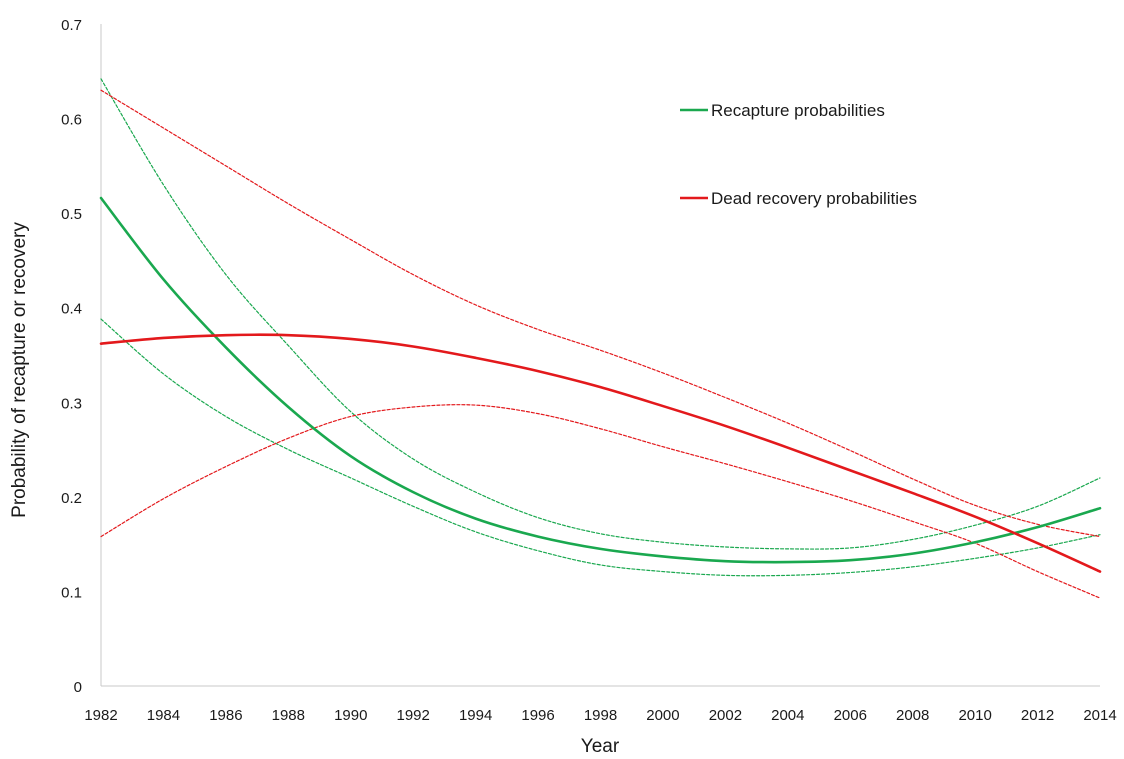  I want to click on y-tick-label: 0.2, so click(71, 498).